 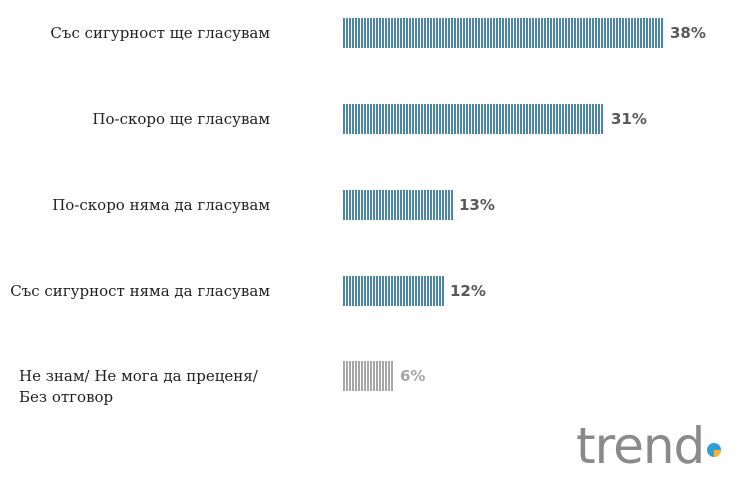 I want to click on category-label-line: По-скоро ще гласувам, so click(x=181, y=118).